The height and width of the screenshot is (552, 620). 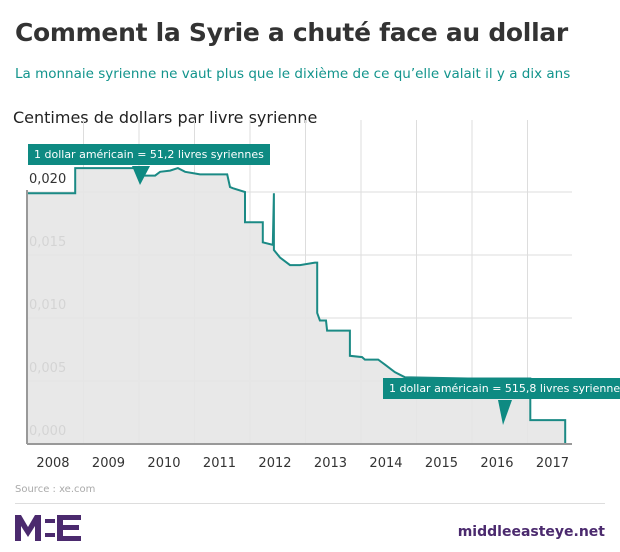 What do you see at coordinates (165, 117) in the screenshot?
I see `y-axis-label: Centimes de dollars par livre syrienne` at bounding box center [165, 117].